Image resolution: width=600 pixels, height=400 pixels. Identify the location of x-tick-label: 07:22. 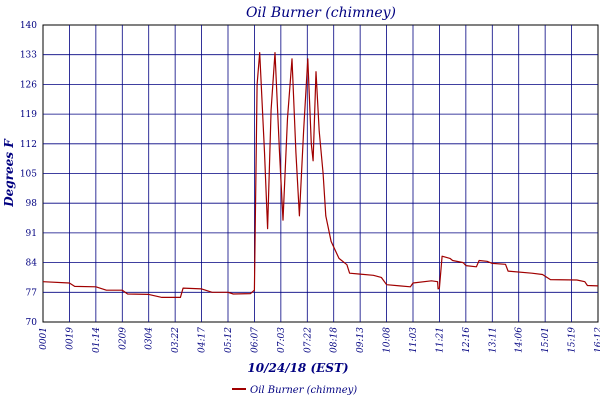
(308, 340).